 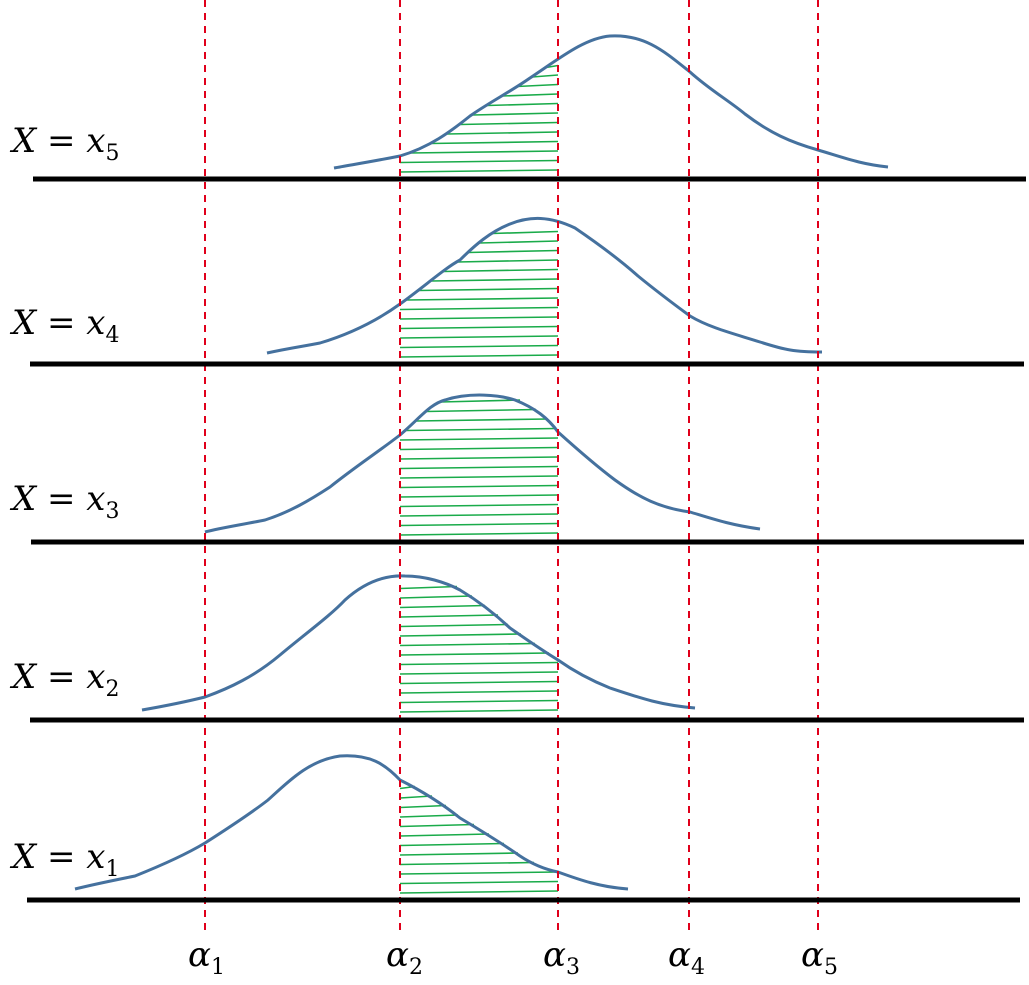 I want to click on density-curve-x2, so click(x=418, y=643).